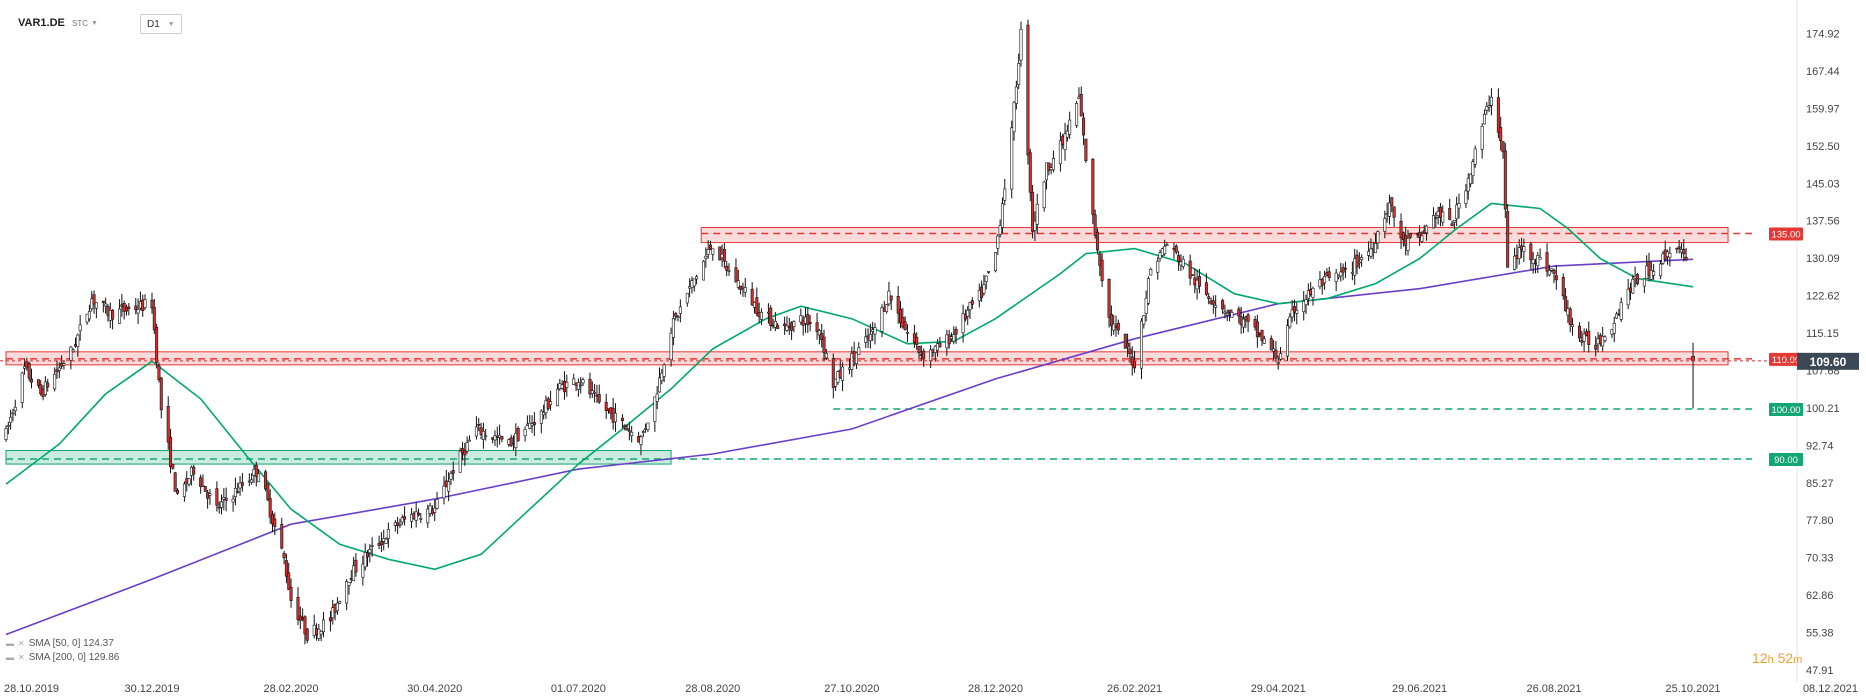  Describe the element at coordinates (151, 689) in the screenshot. I see `x-tick-label: 30.12.2019` at that location.